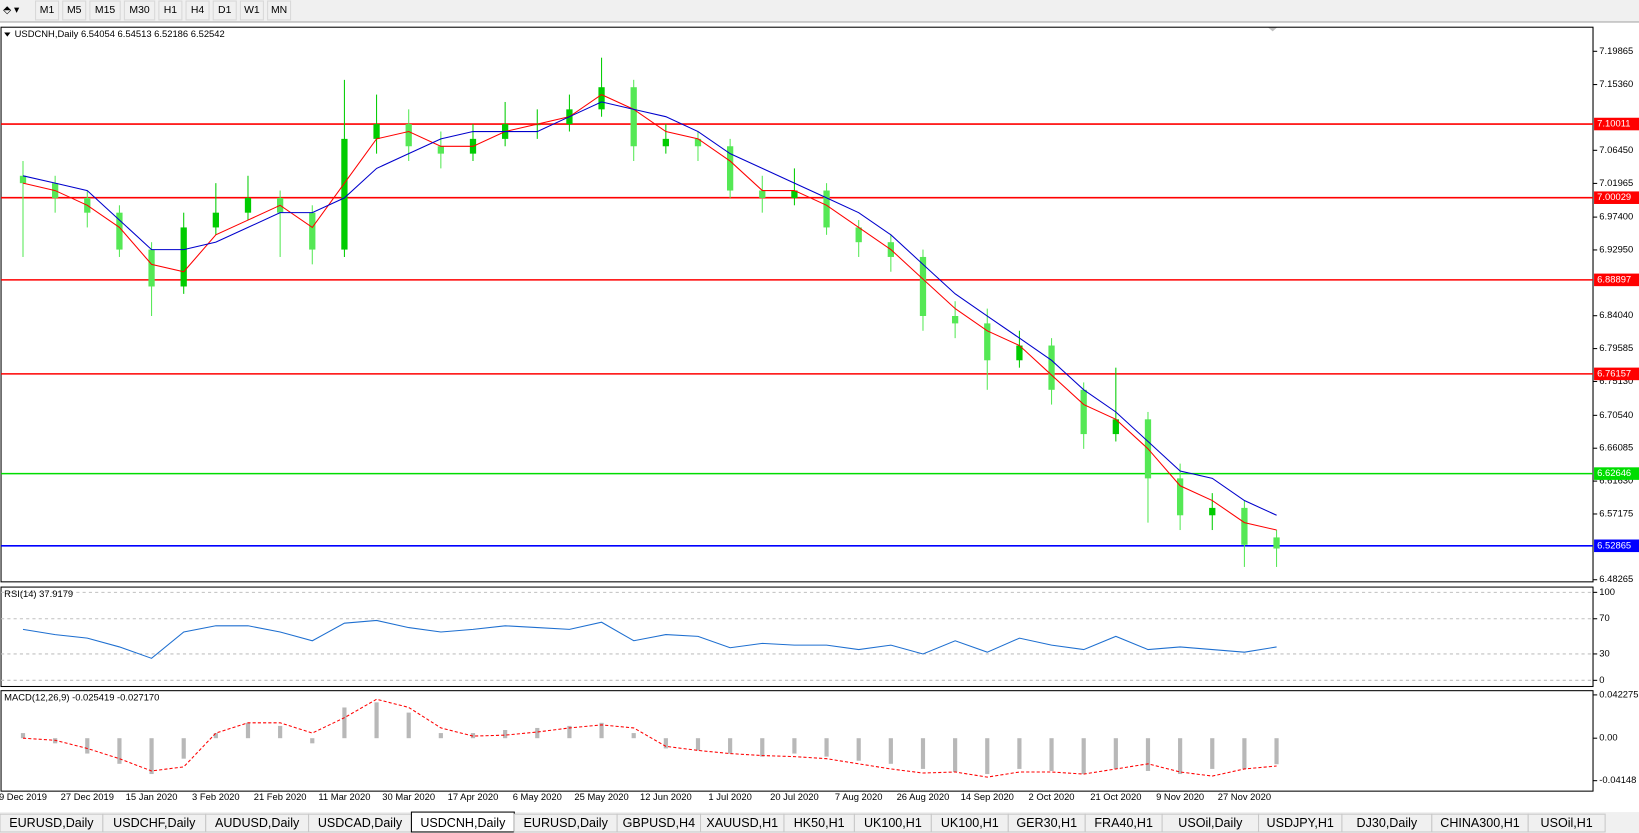 The image size is (1639, 833). What do you see at coordinates (666, 796) in the screenshot?
I see `x-tick-label: 12 Jun 2020` at bounding box center [666, 796].